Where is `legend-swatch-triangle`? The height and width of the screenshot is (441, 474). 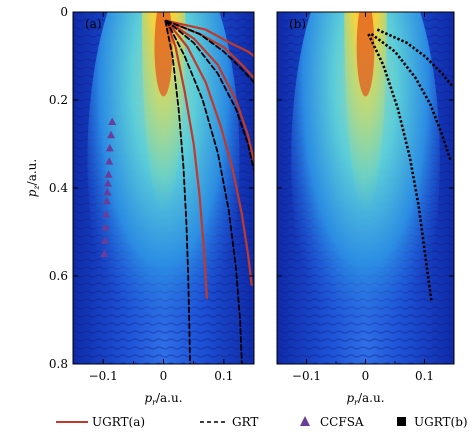 legend-swatch-triangle is located at coordinates (305, 421).